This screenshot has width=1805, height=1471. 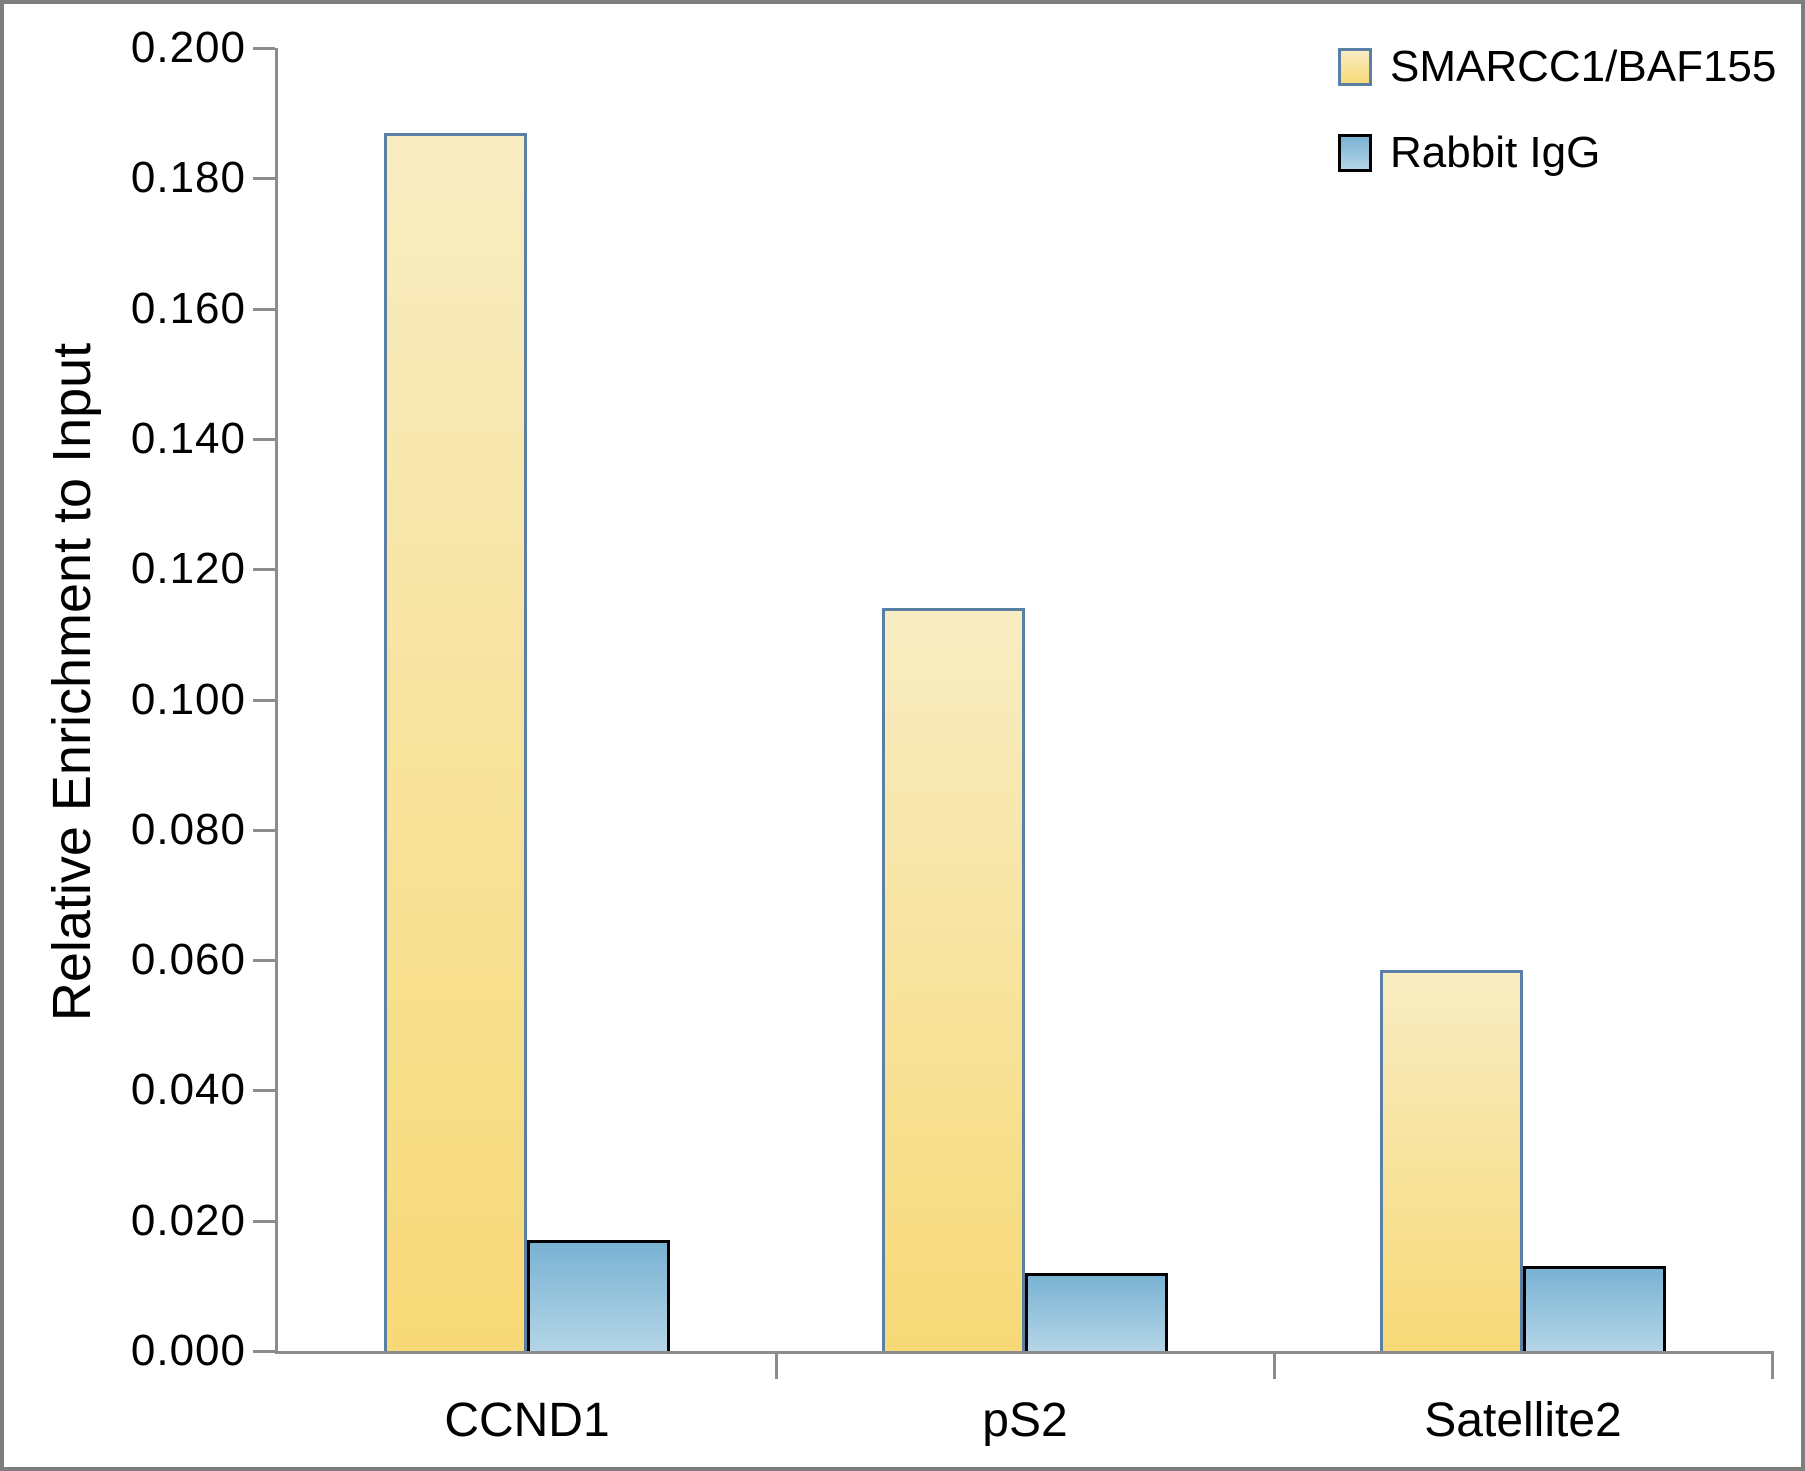 I want to click on legend: SMARCC1/BAF155 Rabbit IgG, so click(x=1557, y=131).